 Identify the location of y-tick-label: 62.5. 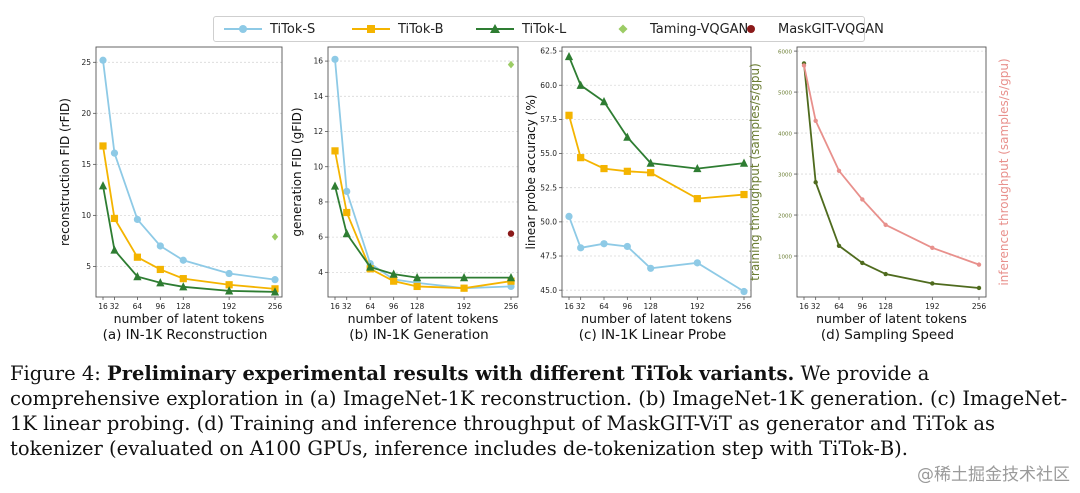
(548, 51).